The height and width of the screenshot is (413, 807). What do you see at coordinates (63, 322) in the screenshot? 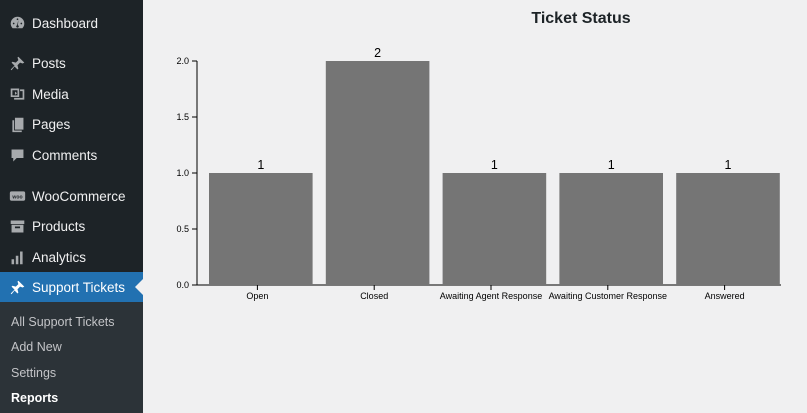
I see `submenu-all-support-tickets: All Support Tickets` at bounding box center [63, 322].